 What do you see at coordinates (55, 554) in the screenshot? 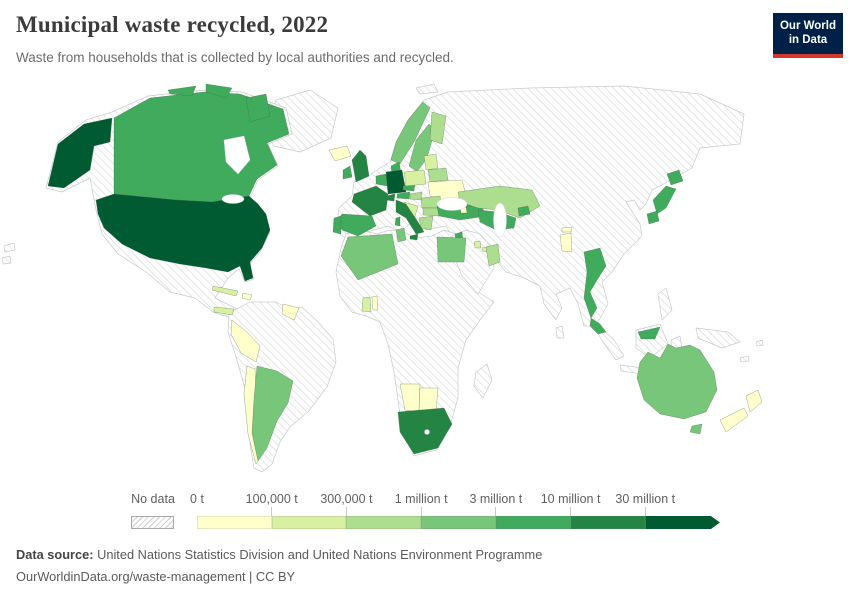
I see `data-source-label: Data source:` at bounding box center [55, 554].